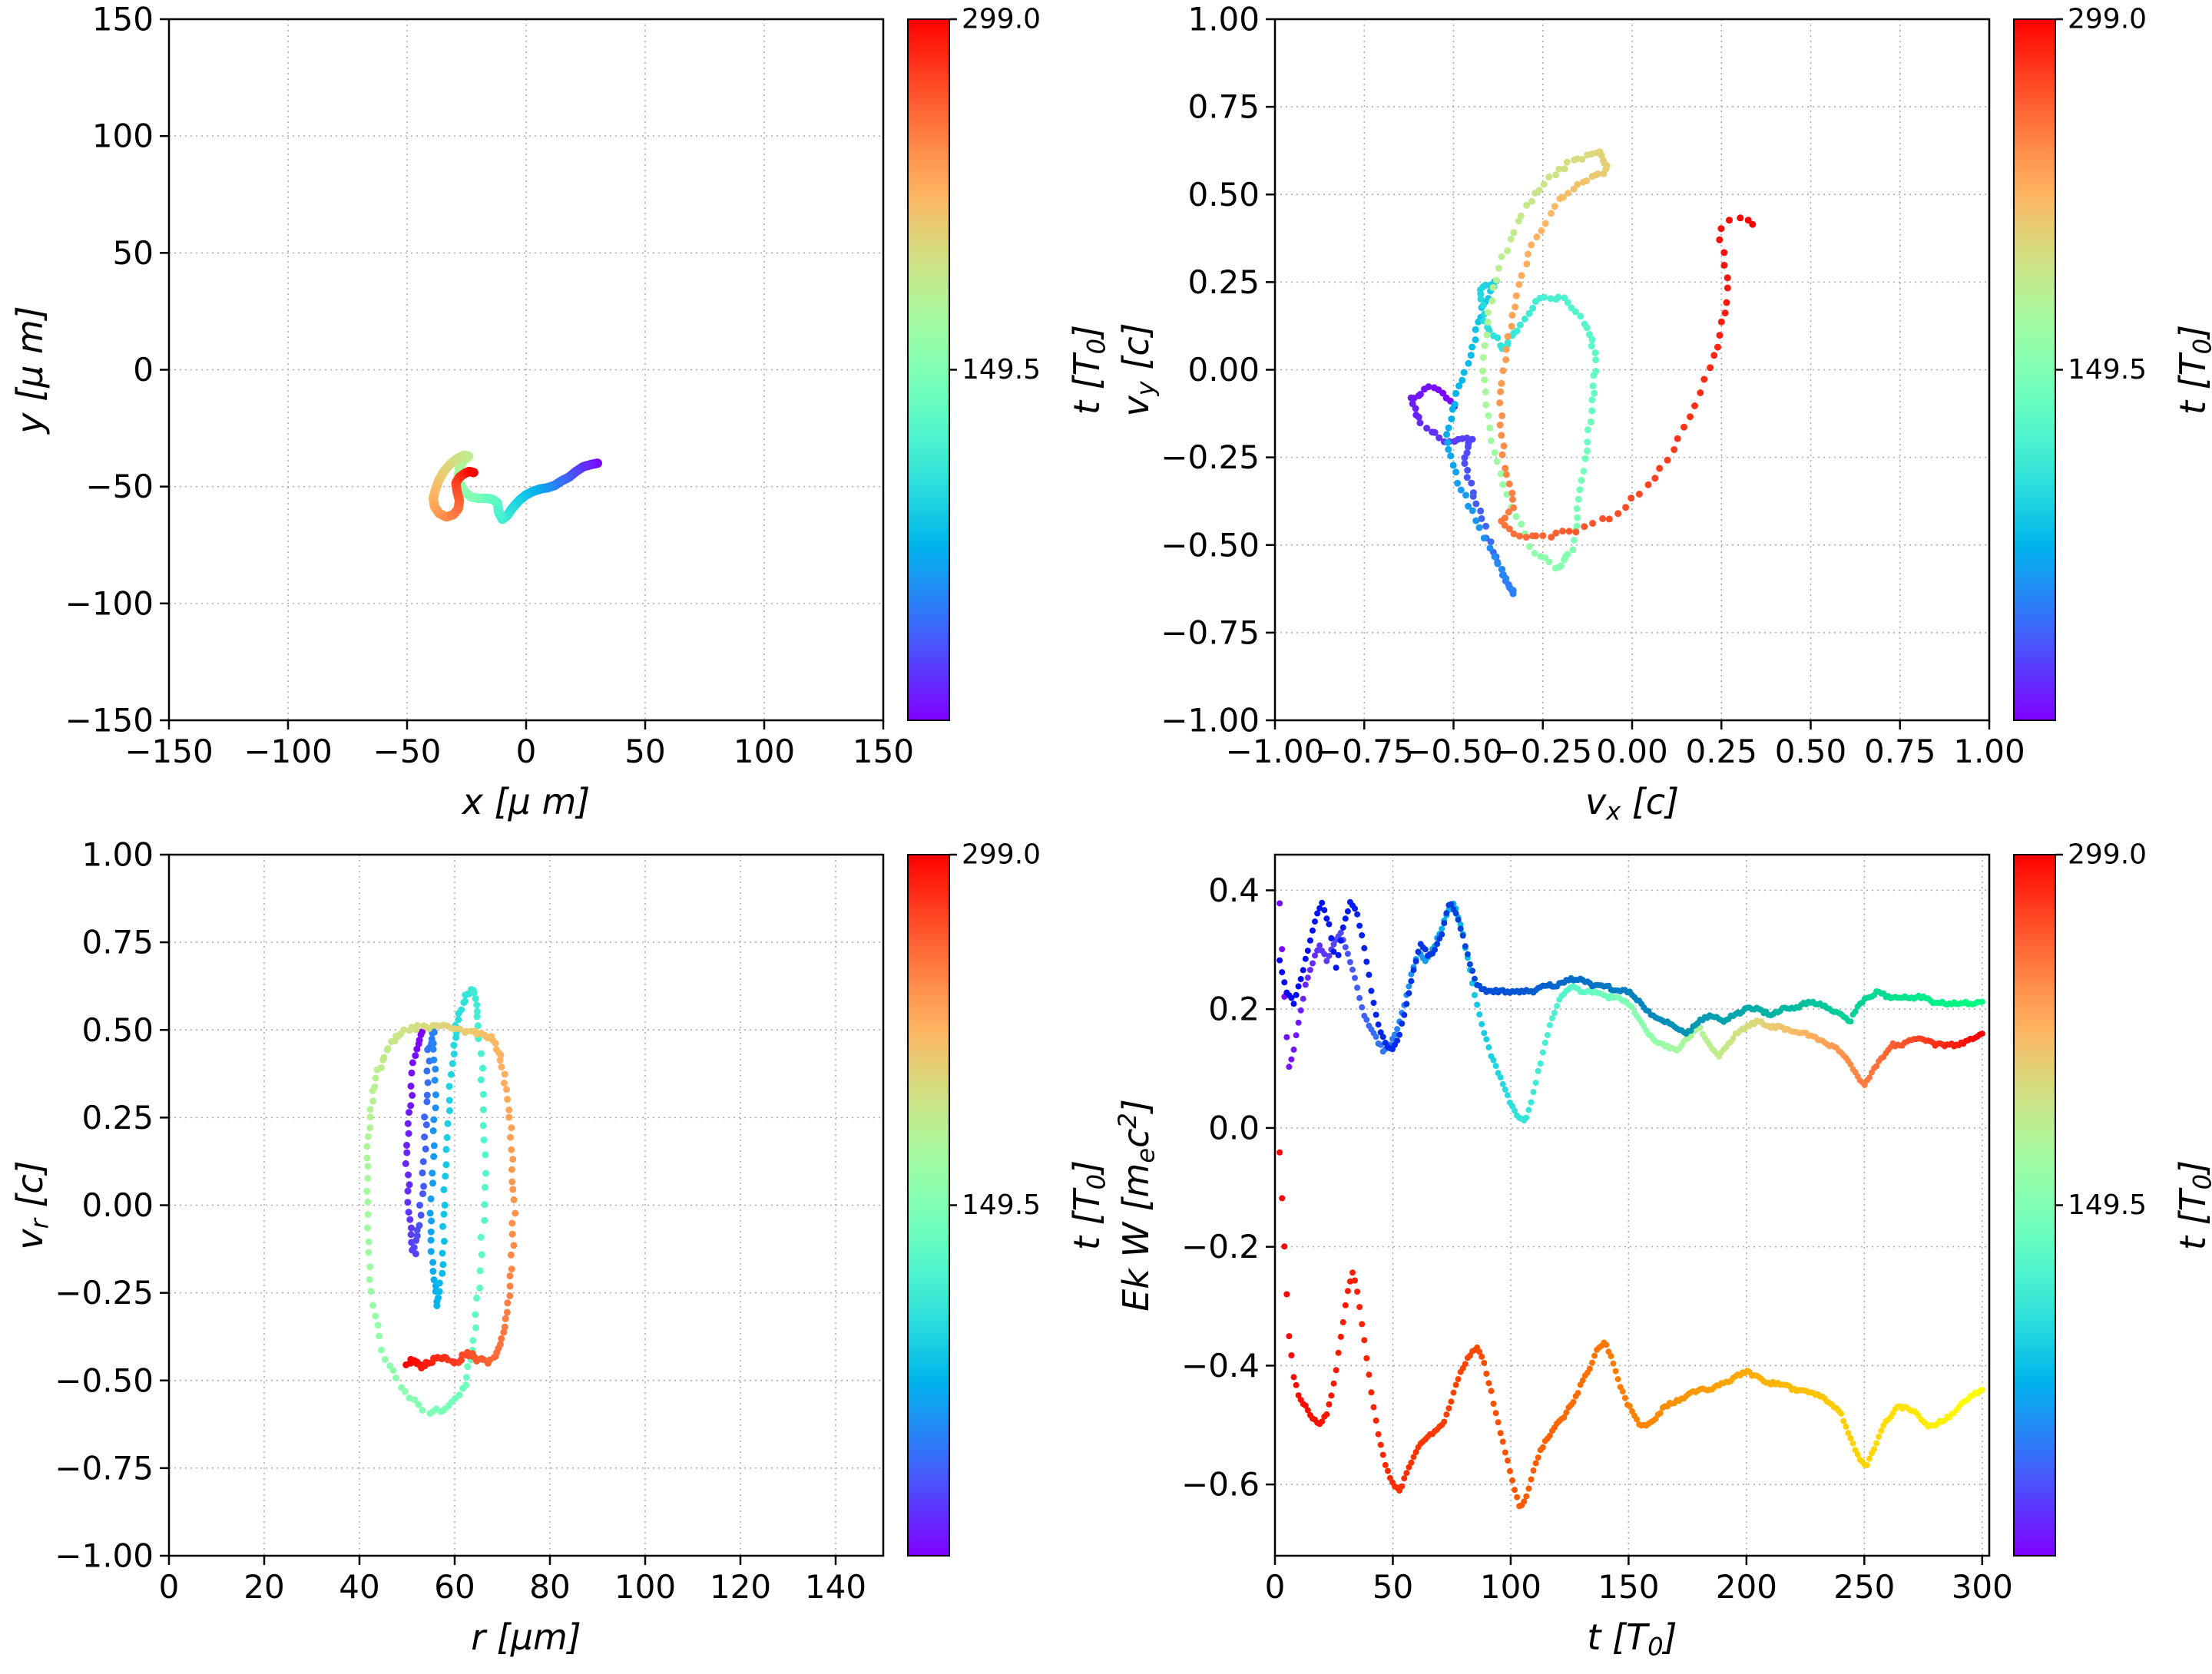 The width and height of the screenshot is (2212, 1674). I want to click on svg-text: 20, so click(263, 1587).